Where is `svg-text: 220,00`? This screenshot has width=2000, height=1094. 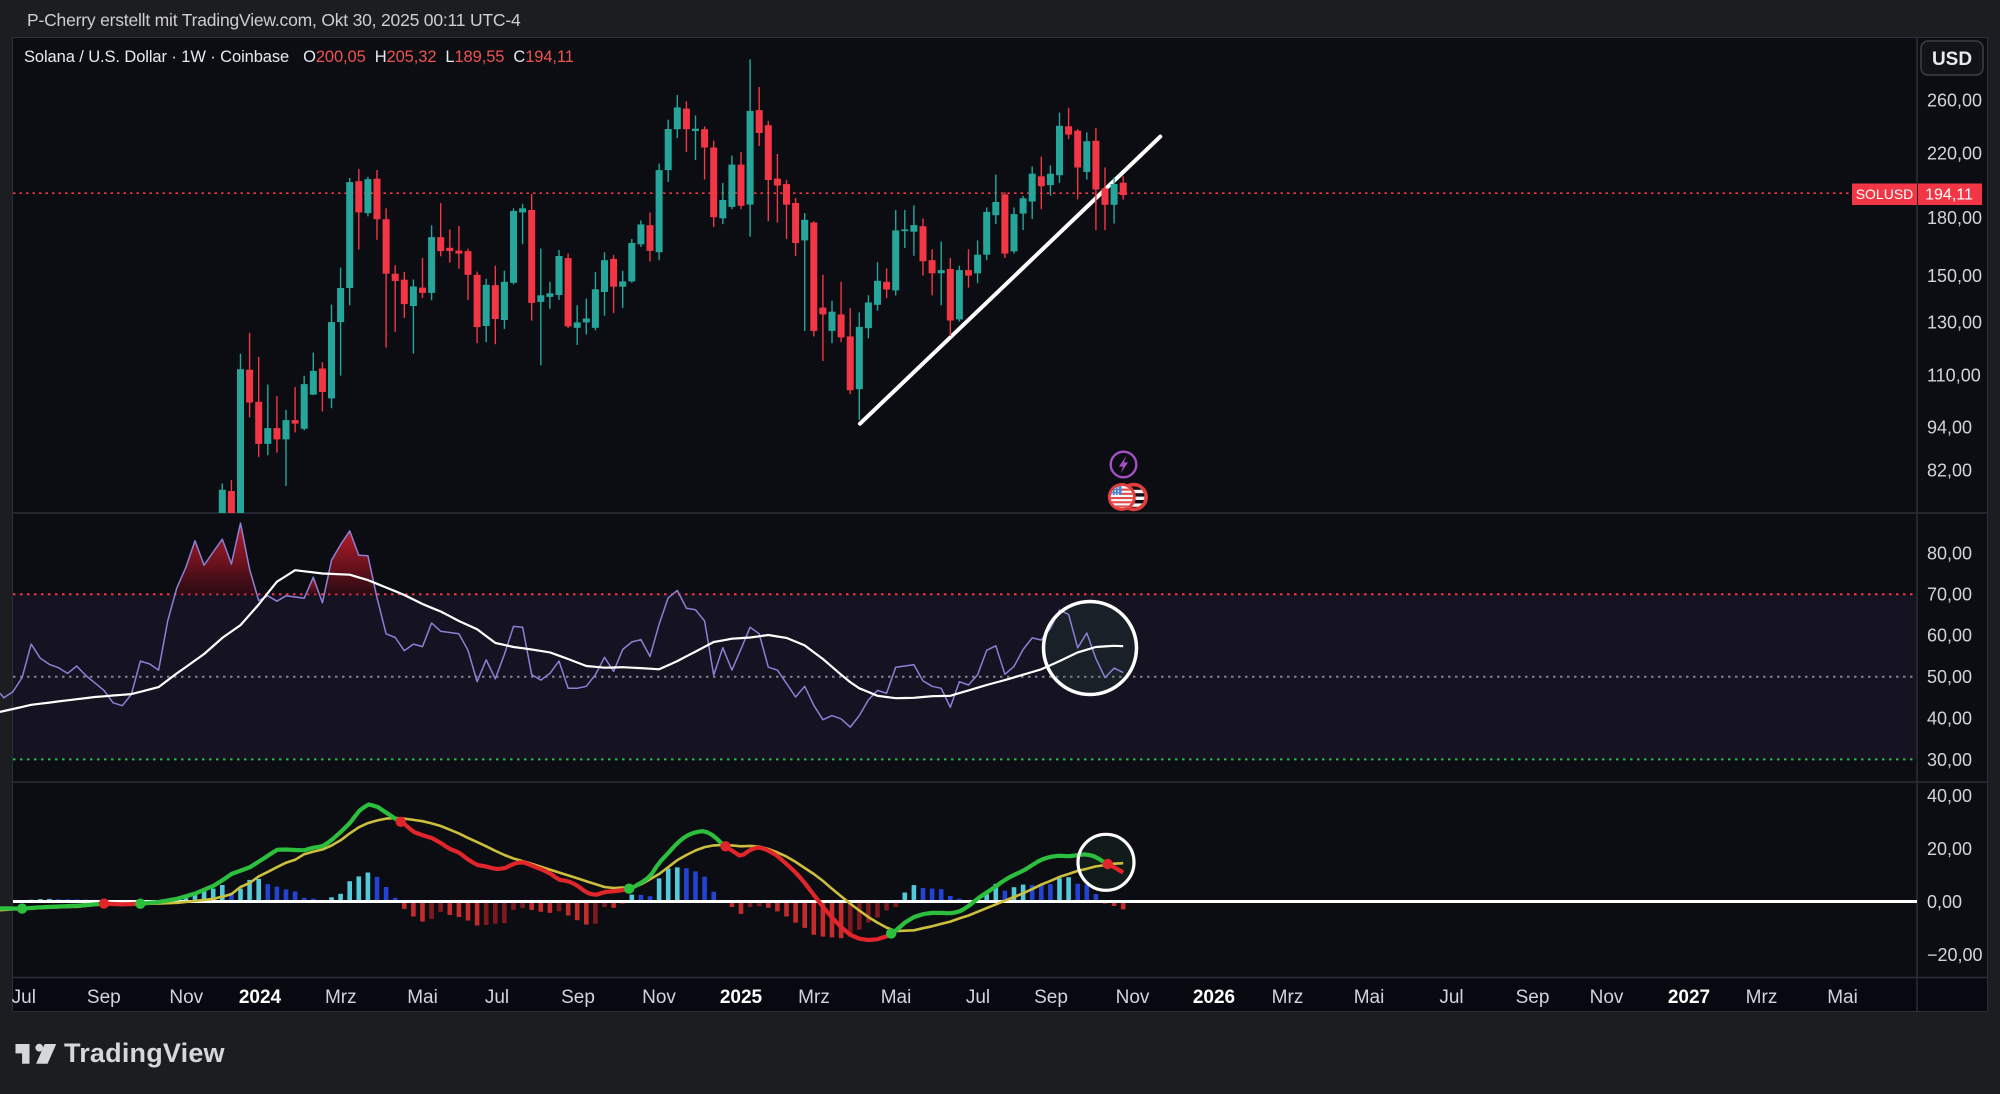 svg-text: 220,00 is located at coordinates (1954, 154).